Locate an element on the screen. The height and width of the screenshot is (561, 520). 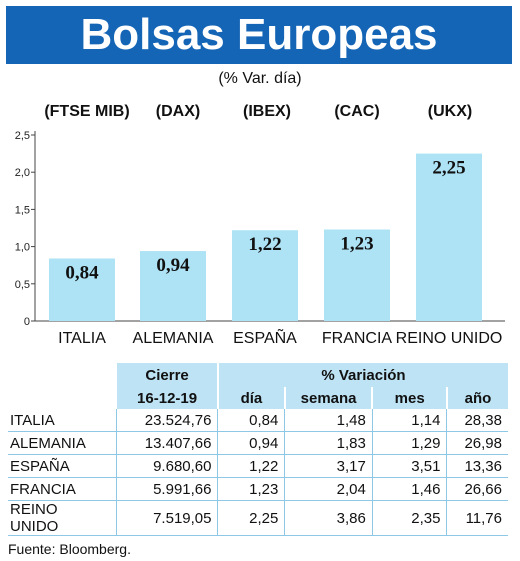
row-year: 26,66 is located at coordinates (477, 489).